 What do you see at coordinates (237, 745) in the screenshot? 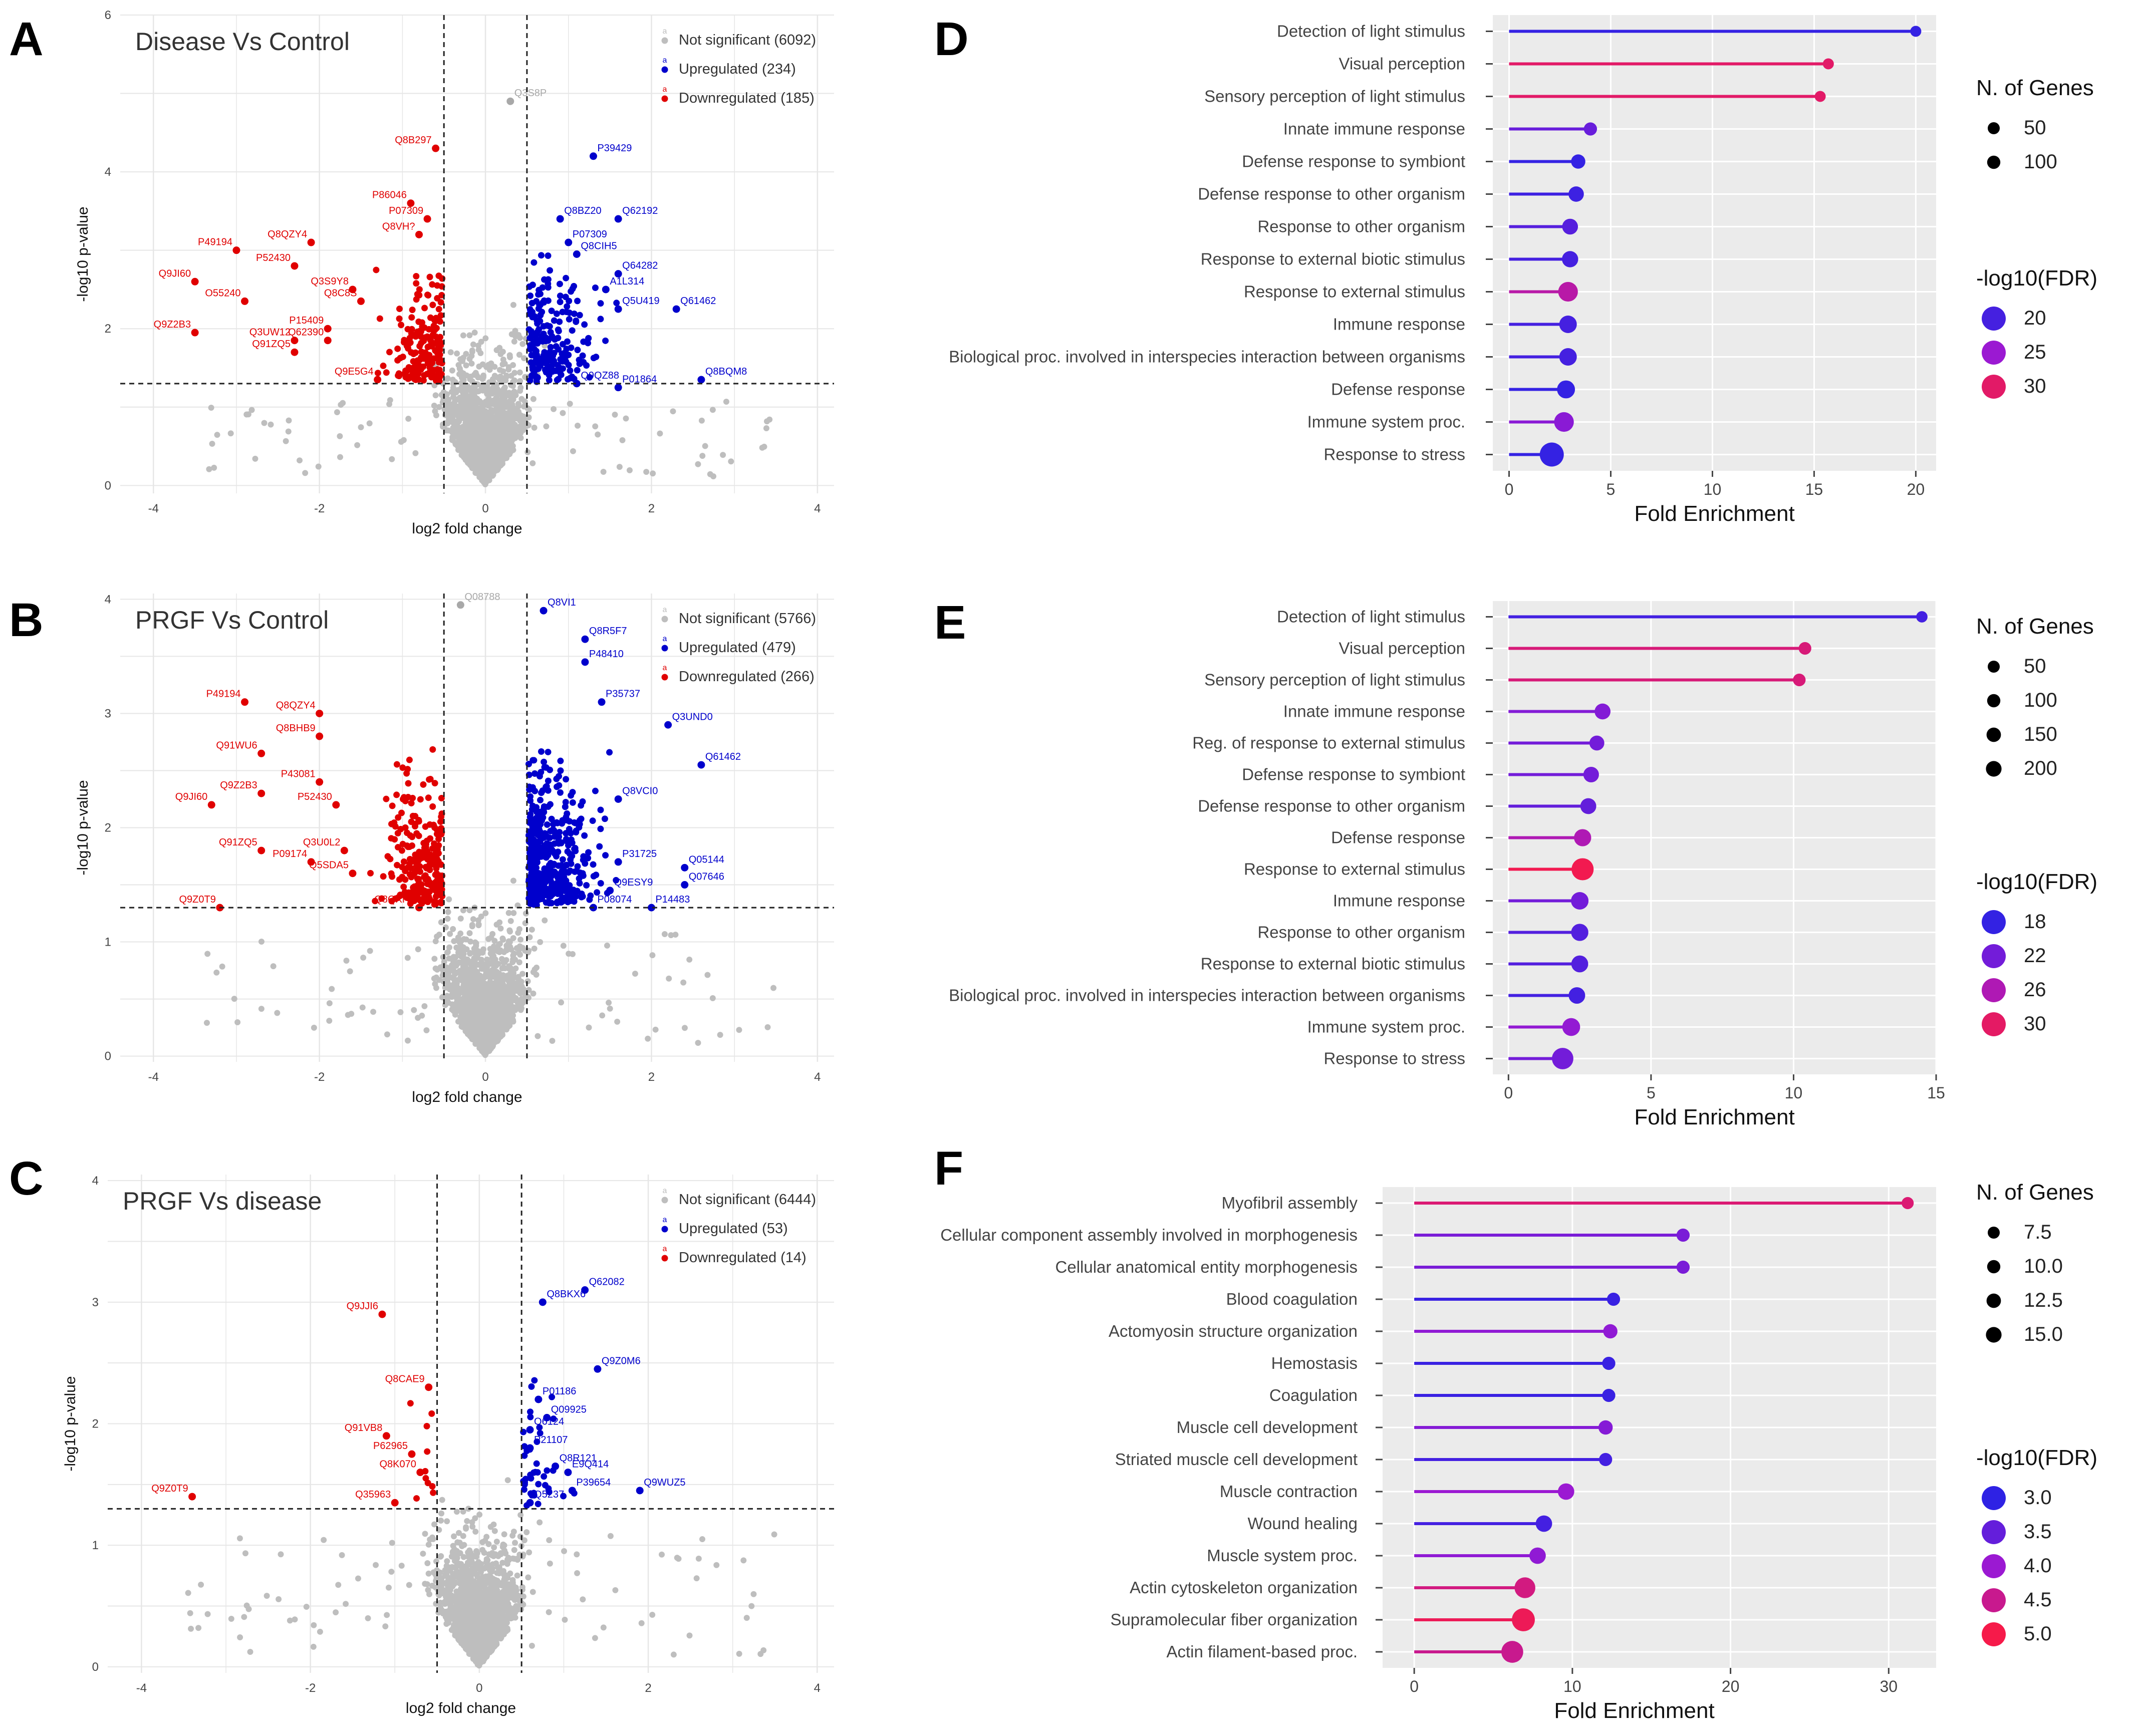
I see `point-label: Q91WU6` at bounding box center [237, 745].